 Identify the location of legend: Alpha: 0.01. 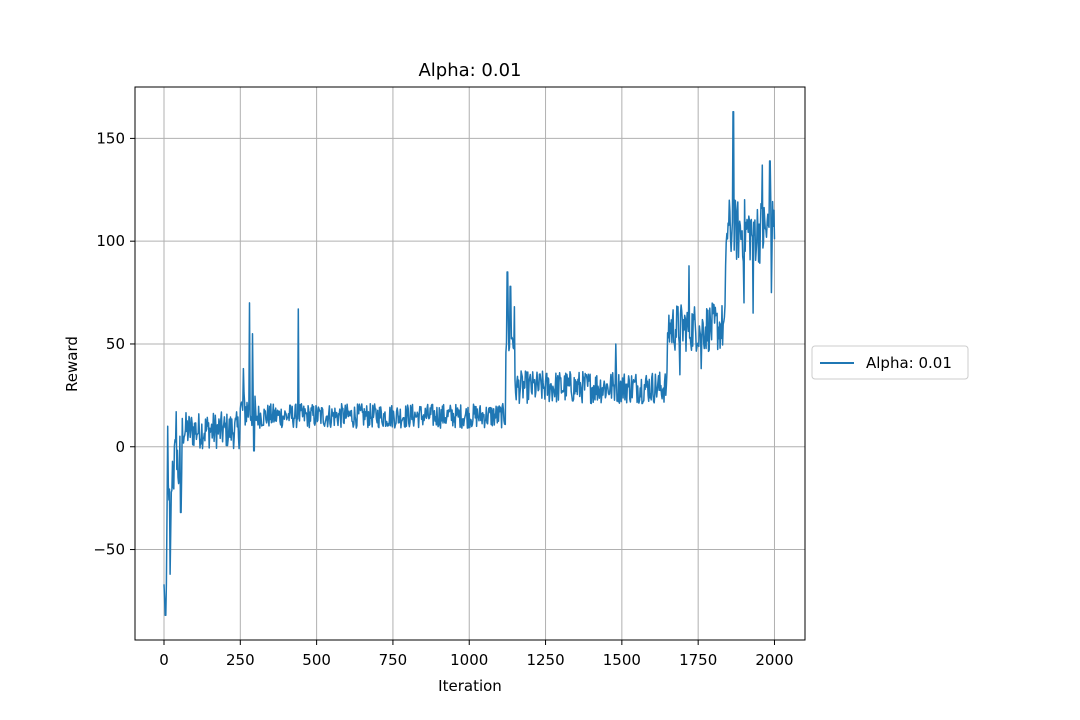
(890, 362).